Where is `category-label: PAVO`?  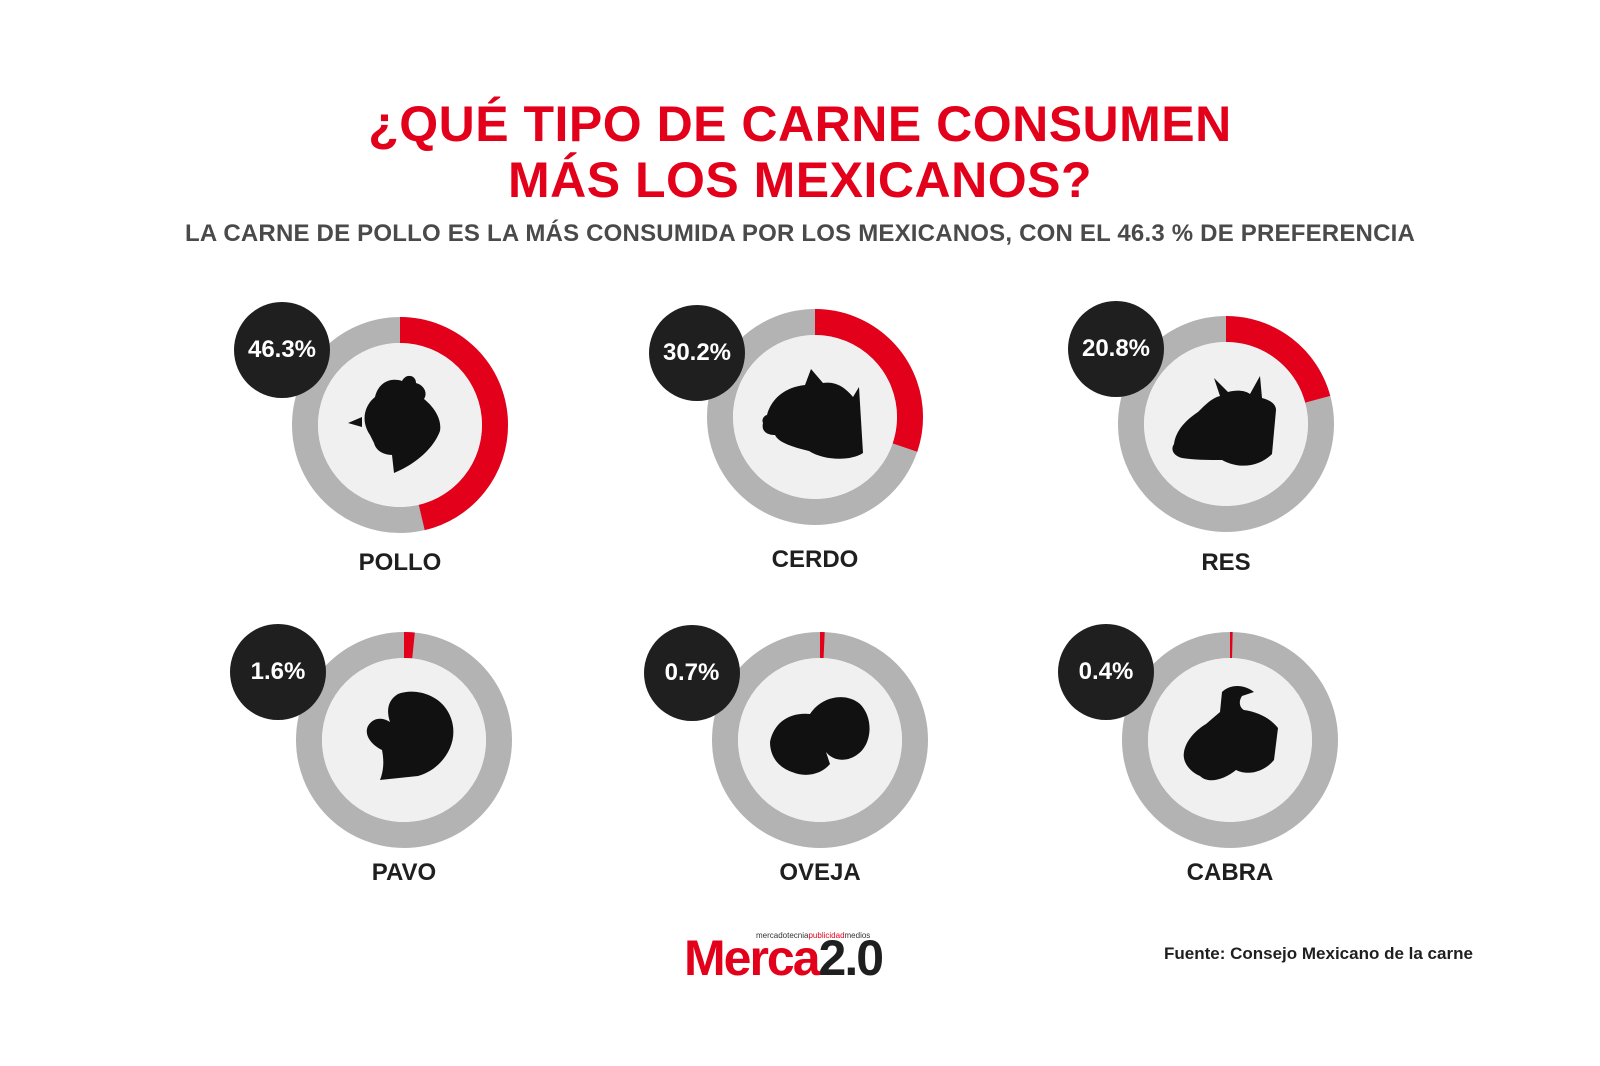
category-label: PAVO is located at coordinates (404, 872).